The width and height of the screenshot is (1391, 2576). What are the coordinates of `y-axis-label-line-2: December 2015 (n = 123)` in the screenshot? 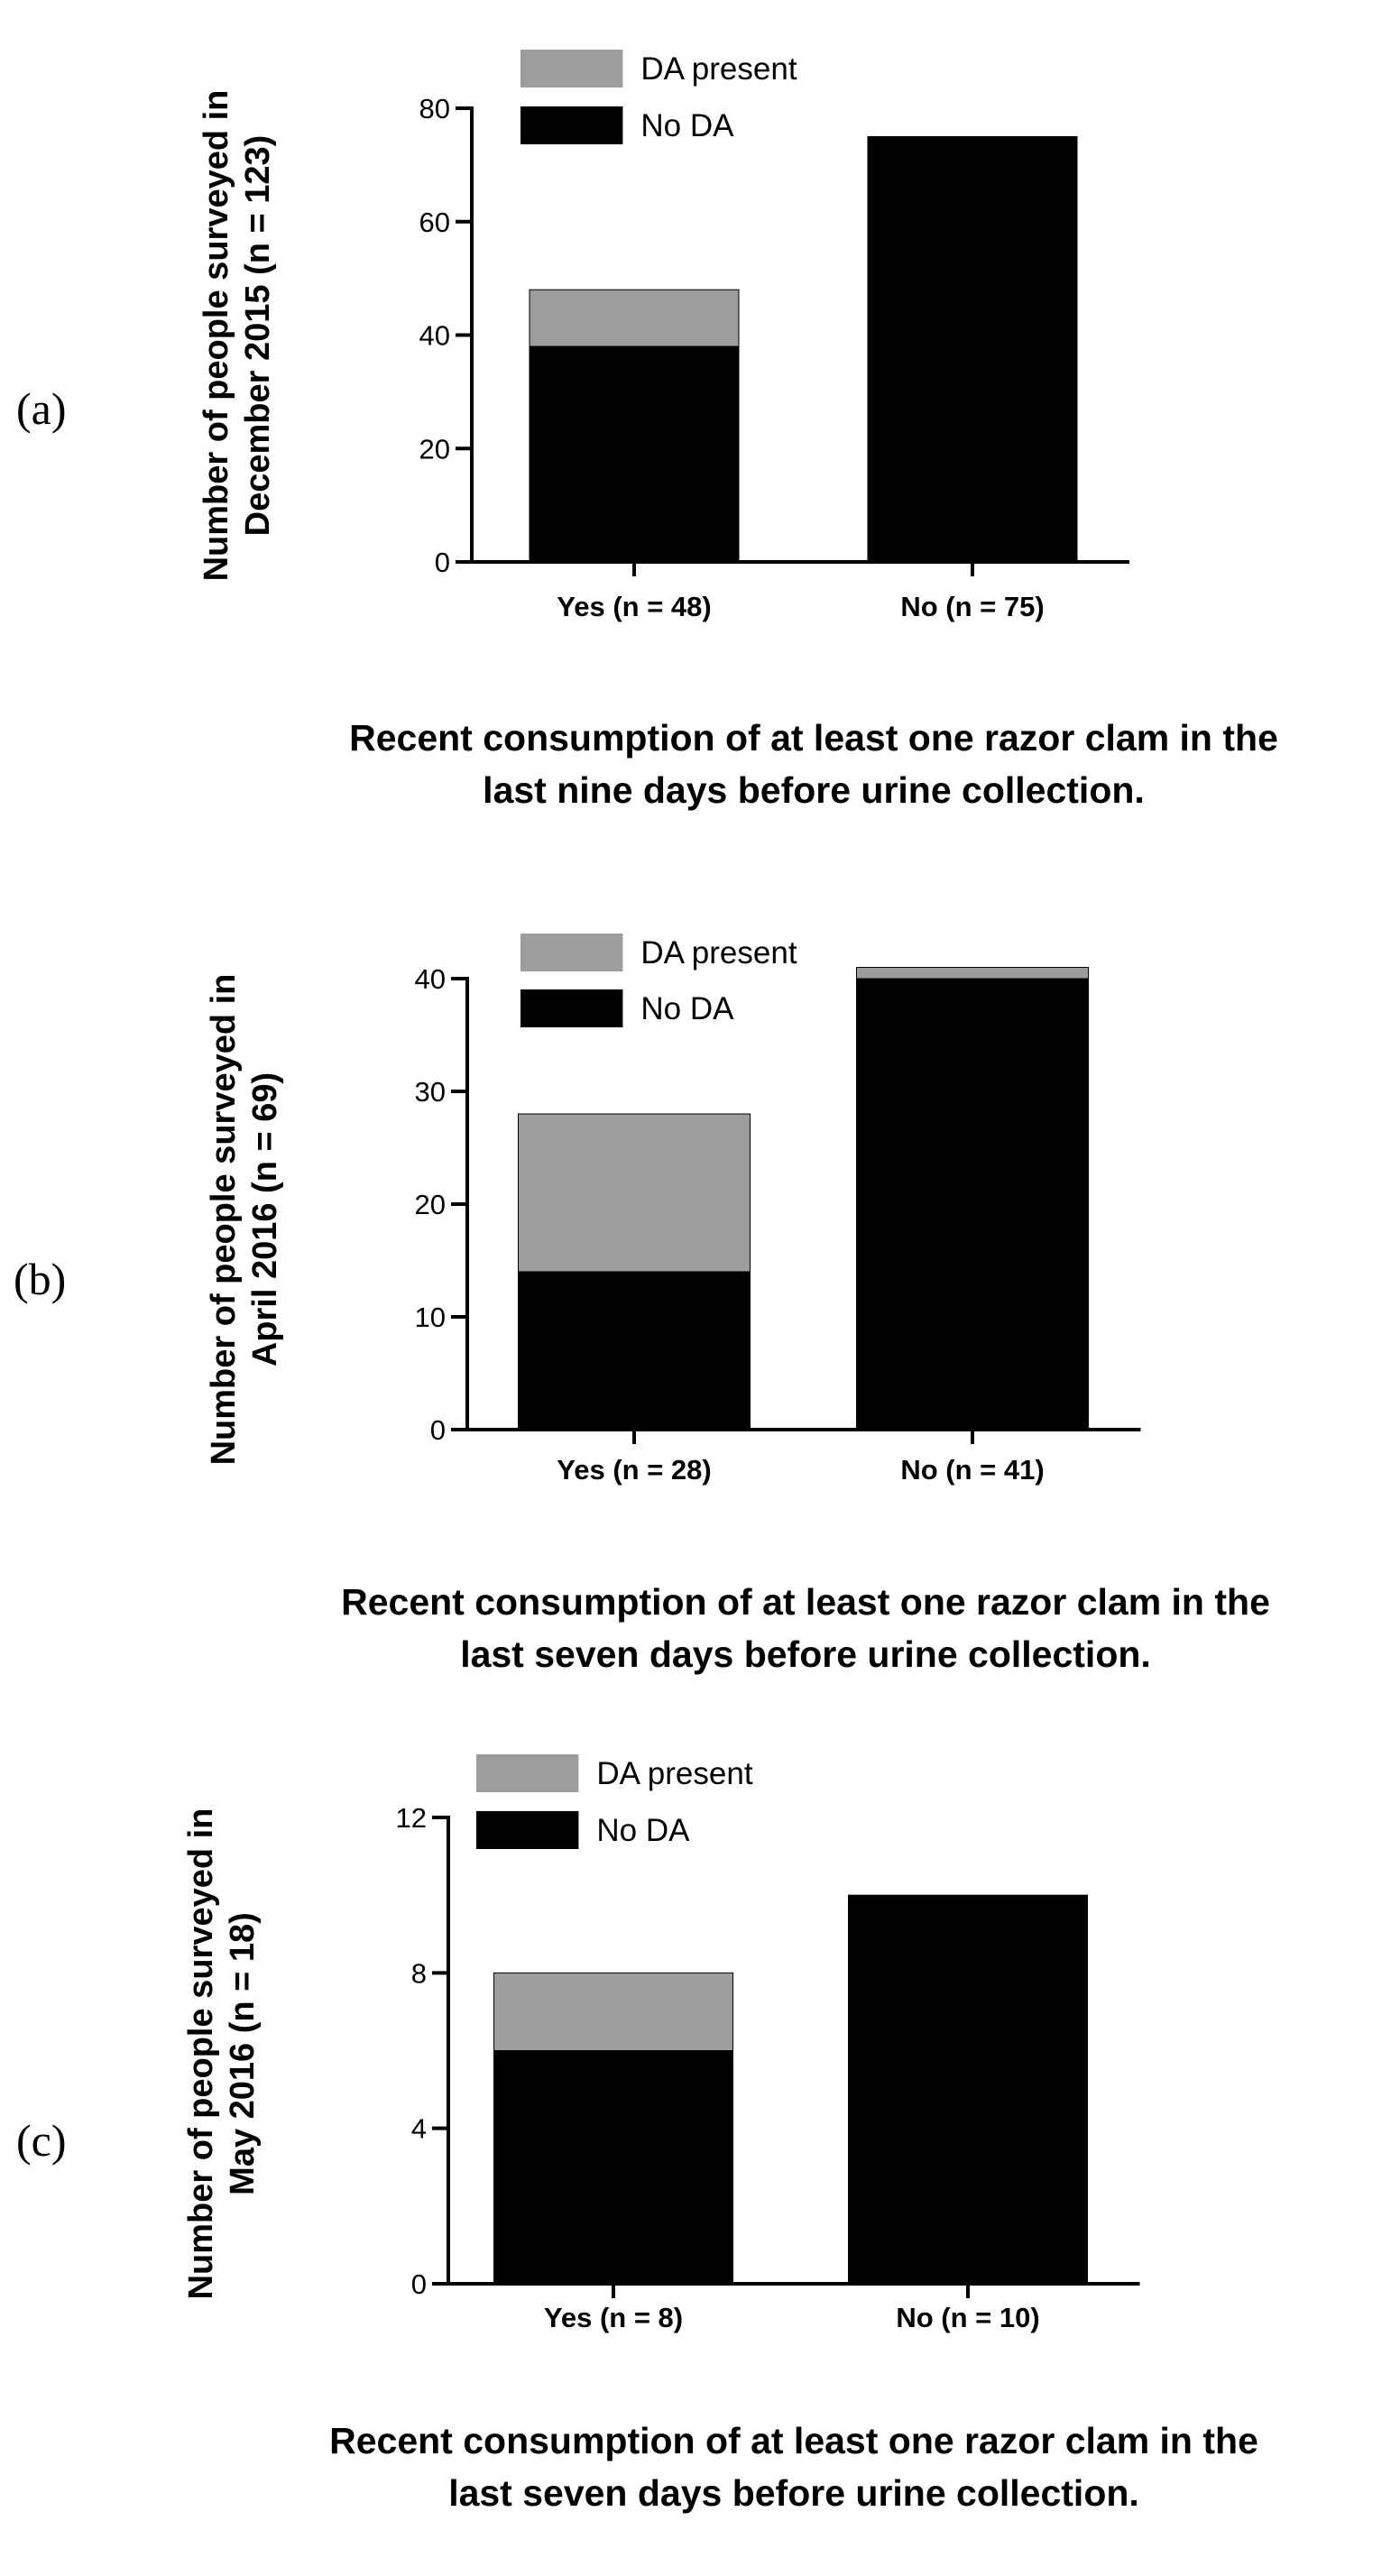 It's located at (258, 336).